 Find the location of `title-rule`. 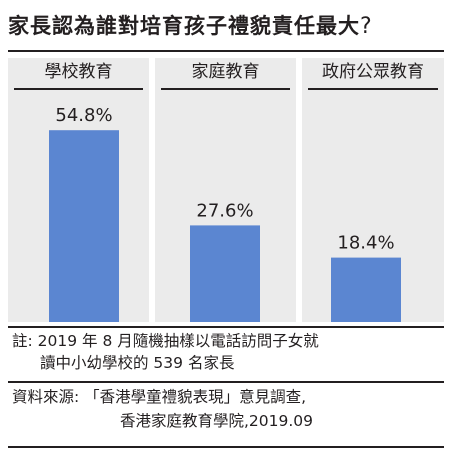

title-rule is located at coordinates (226, 51).